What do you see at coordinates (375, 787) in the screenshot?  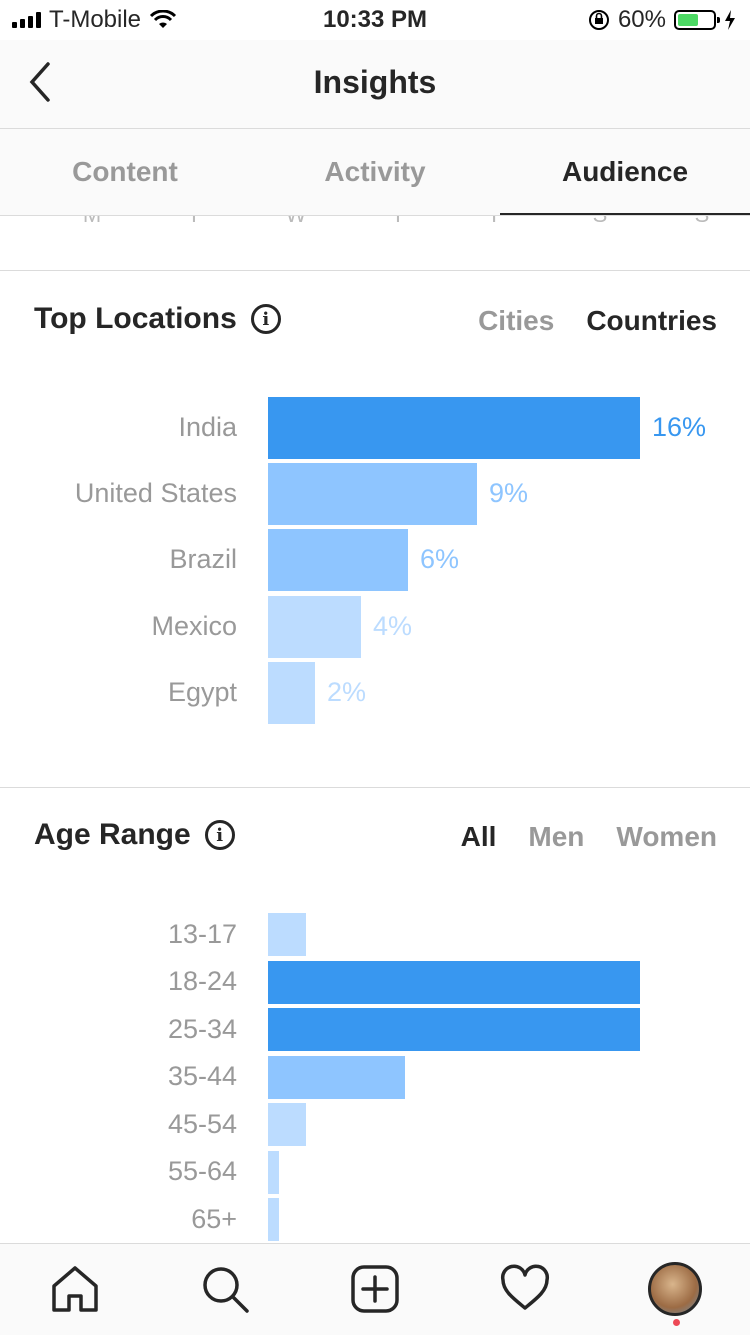 I see `section-divider` at bounding box center [375, 787].